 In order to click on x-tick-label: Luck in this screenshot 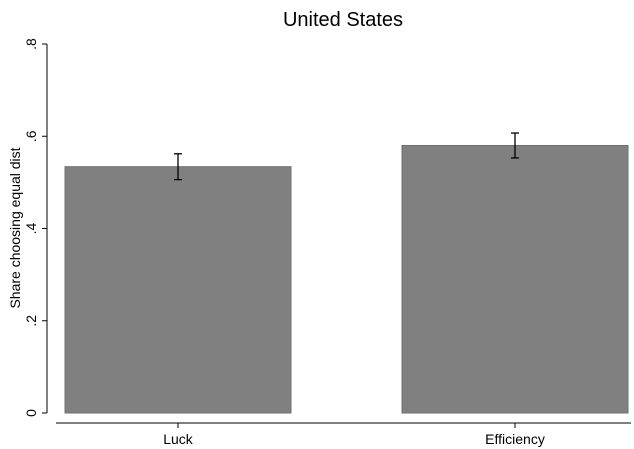, I will do `click(178, 439)`.